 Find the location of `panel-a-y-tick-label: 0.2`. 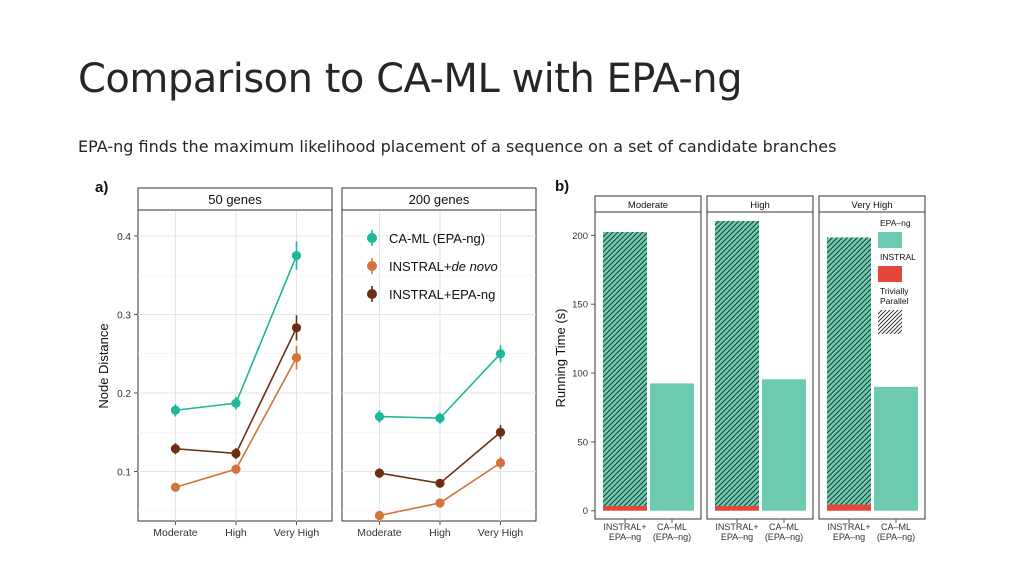

panel-a-y-tick-label: 0.2 is located at coordinates (124, 394).